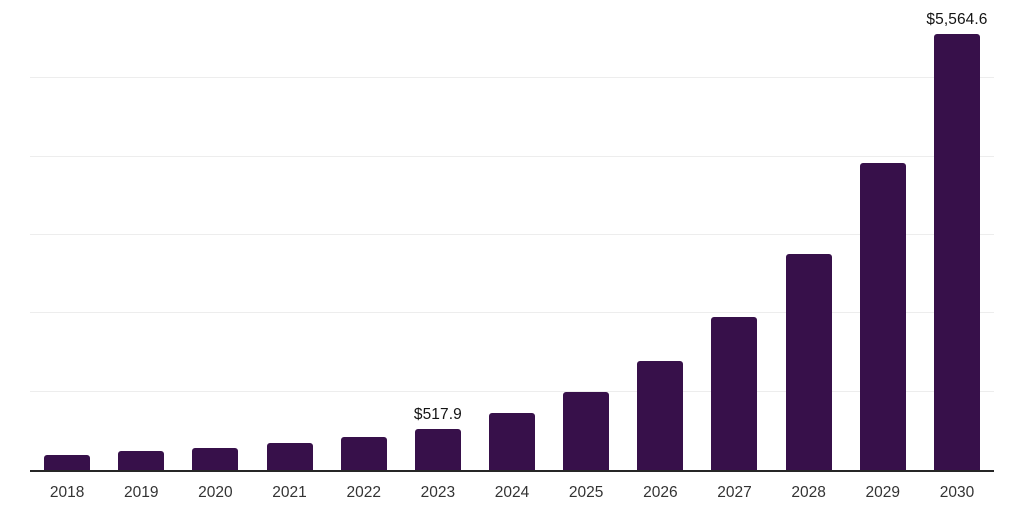  I want to click on bar-column-2022, so click(364, 235).